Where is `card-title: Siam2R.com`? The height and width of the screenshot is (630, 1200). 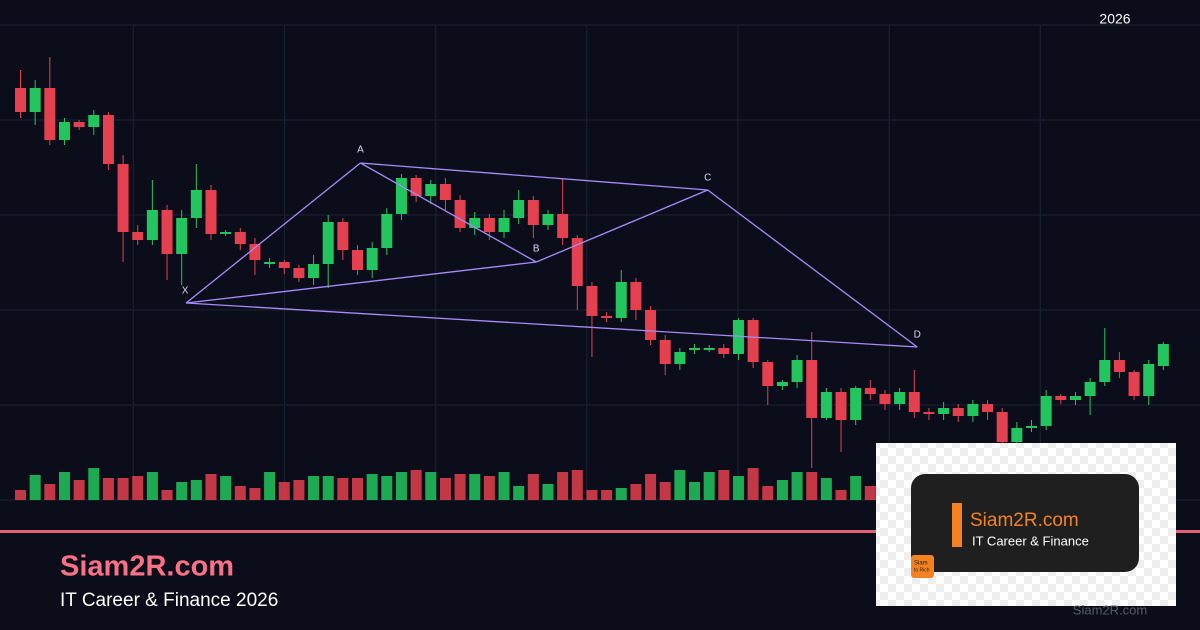
card-title: Siam2R.com is located at coordinates (1024, 520).